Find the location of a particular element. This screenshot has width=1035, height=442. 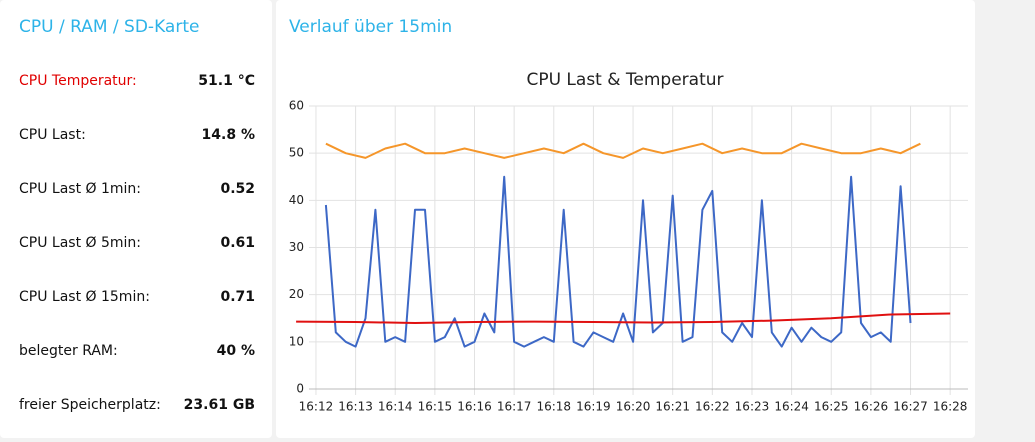

stat-value: 14.8 % is located at coordinates (228, 135).